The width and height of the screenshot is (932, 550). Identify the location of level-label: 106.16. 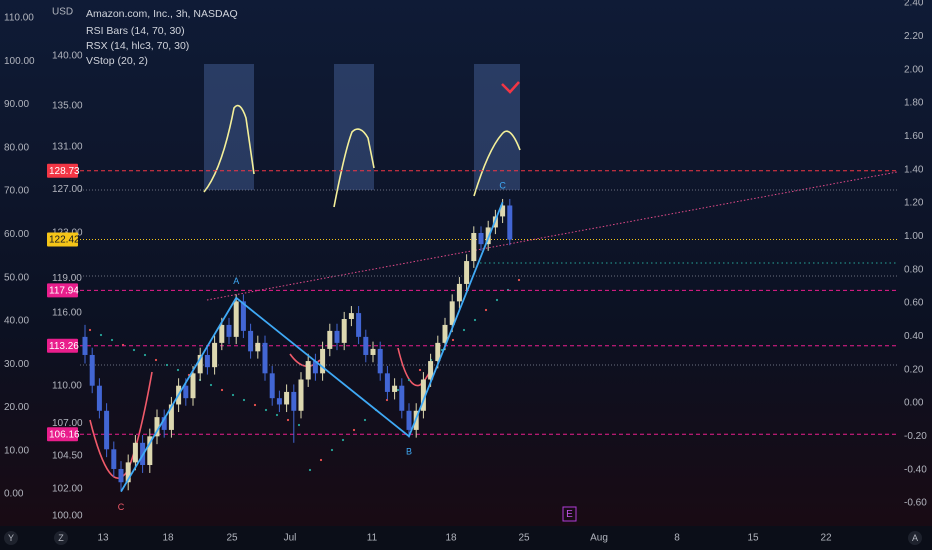
(64, 434).